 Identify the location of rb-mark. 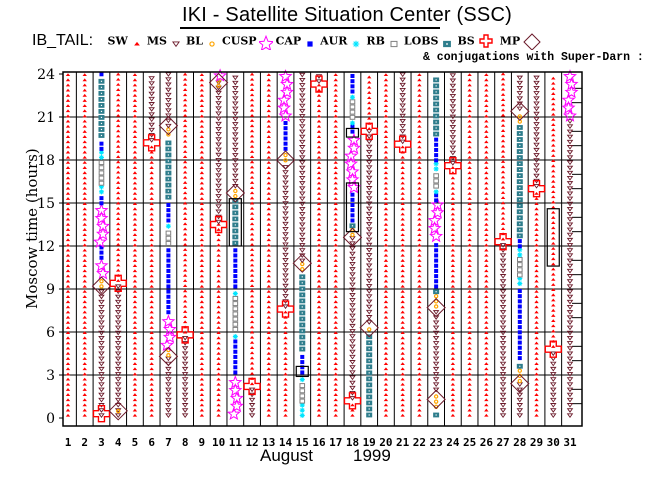
(101, 168).